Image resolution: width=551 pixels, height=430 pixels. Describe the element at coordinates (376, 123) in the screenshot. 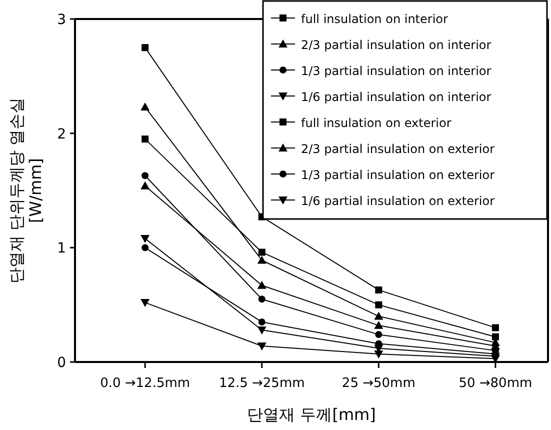

I see `legend-label: full insulation on exterior` at that location.